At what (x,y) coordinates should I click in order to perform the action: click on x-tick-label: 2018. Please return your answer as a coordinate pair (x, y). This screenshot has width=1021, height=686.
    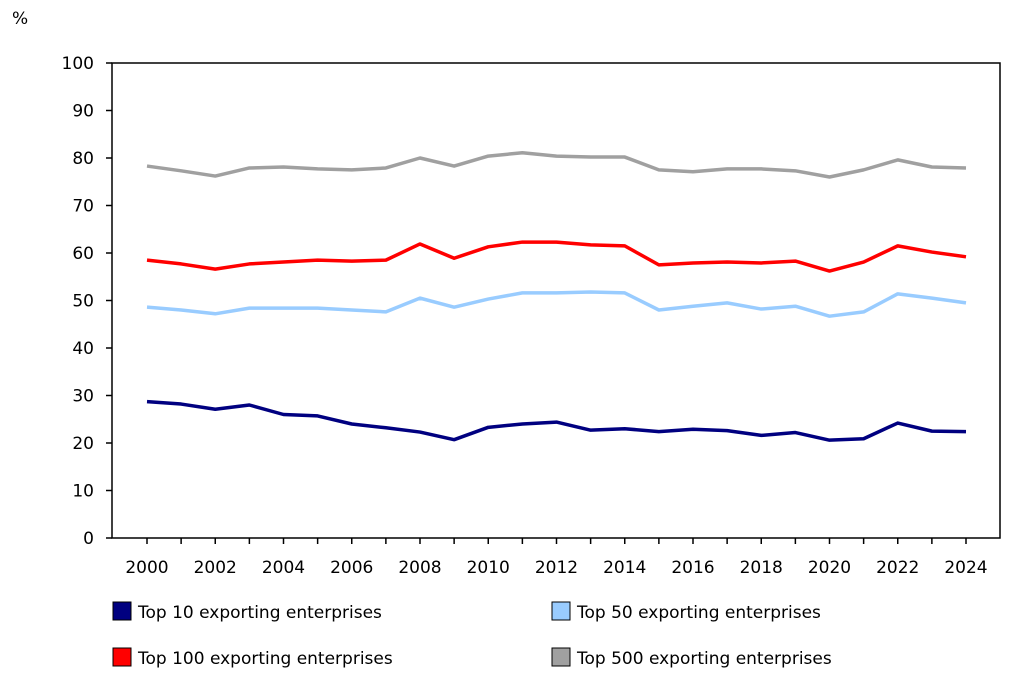
    Looking at the image, I should click on (761, 568).